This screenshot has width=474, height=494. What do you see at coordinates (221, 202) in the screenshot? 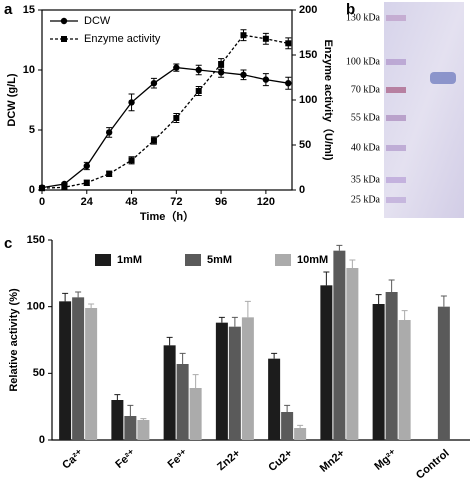
I see `x-tick-label: 96` at bounding box center [221, 202].